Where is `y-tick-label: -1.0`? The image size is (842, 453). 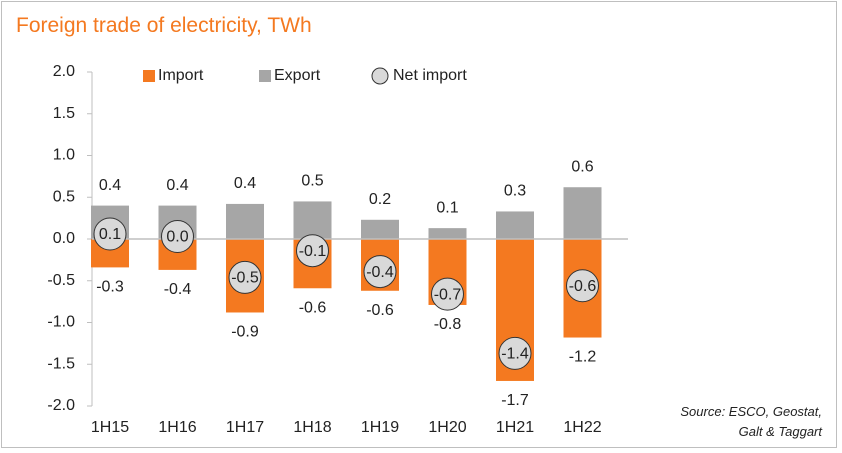 y-tick-label: -1.0 is located at coordinates (61, 322).